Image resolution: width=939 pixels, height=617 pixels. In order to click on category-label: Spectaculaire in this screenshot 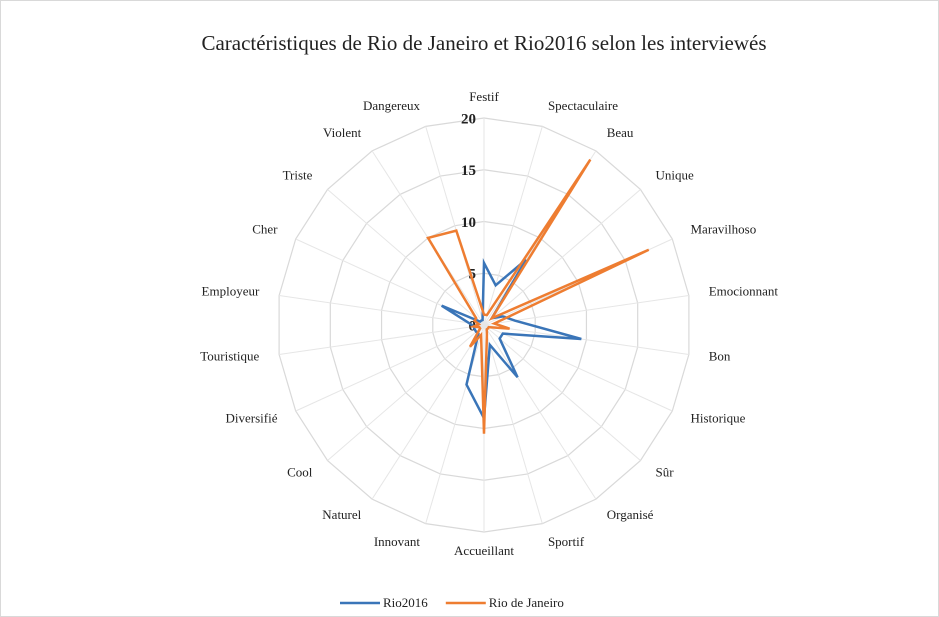, I will do `click(583, 105)`.